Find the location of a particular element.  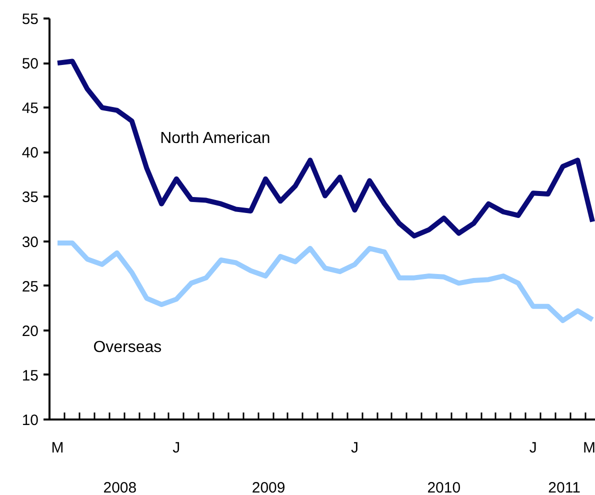

text: 2008 is located at coordinates (120, 487).